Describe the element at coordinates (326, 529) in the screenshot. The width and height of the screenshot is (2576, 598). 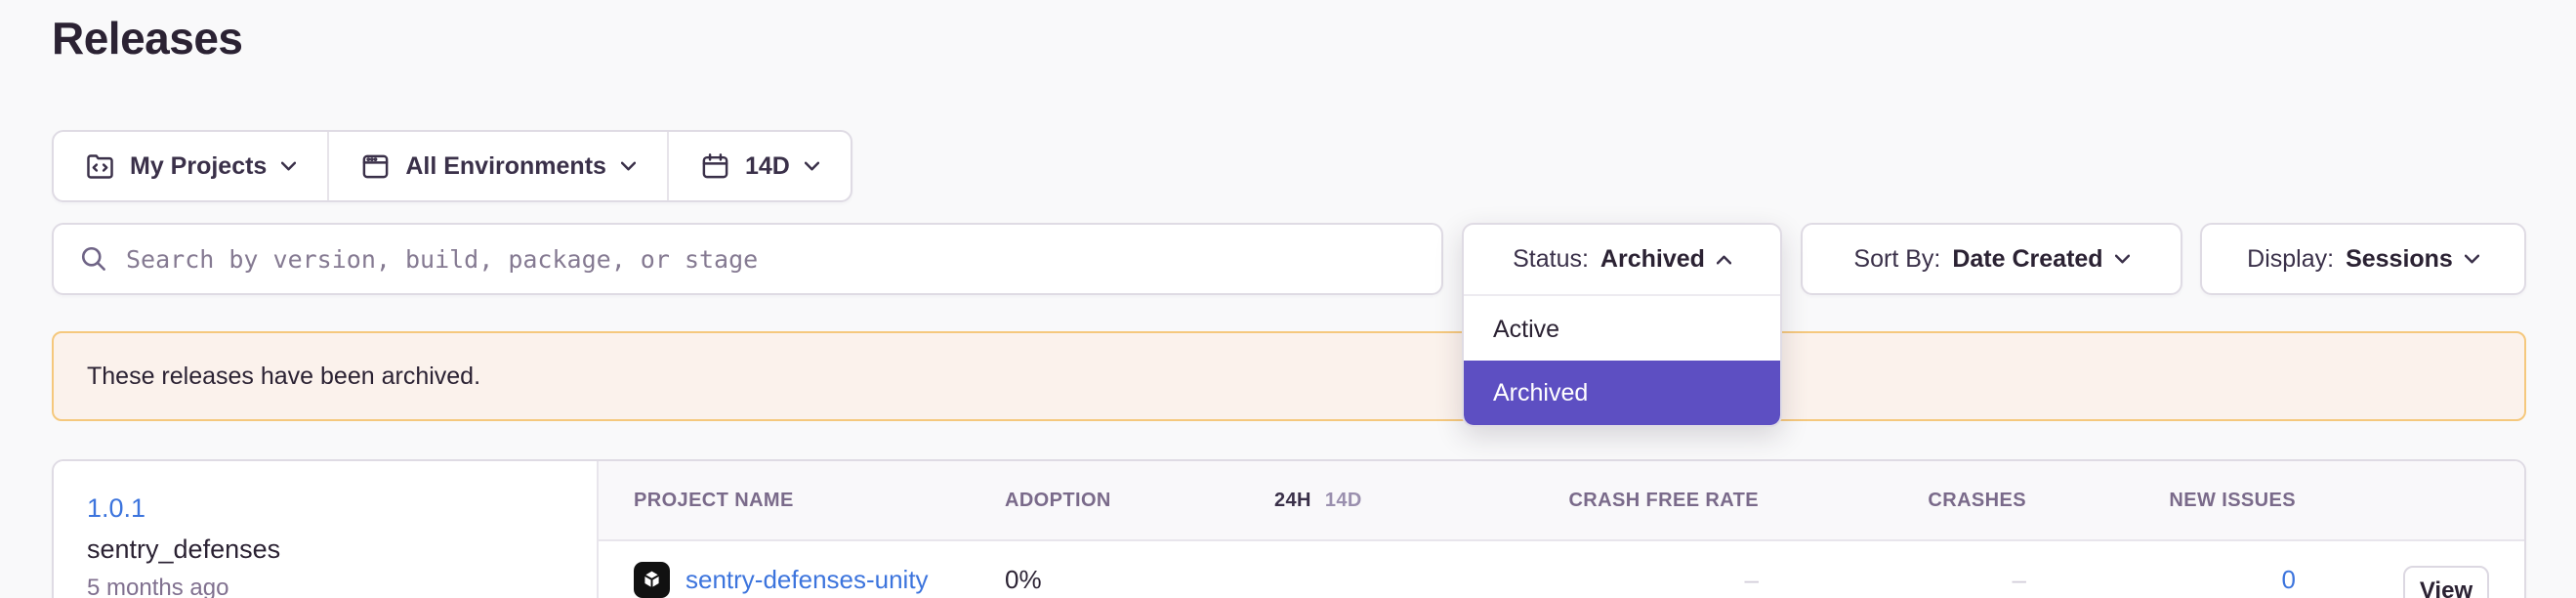
I see `release-meta-panel: 1.0.1 sentry_defenses 5 months ago` at that location.